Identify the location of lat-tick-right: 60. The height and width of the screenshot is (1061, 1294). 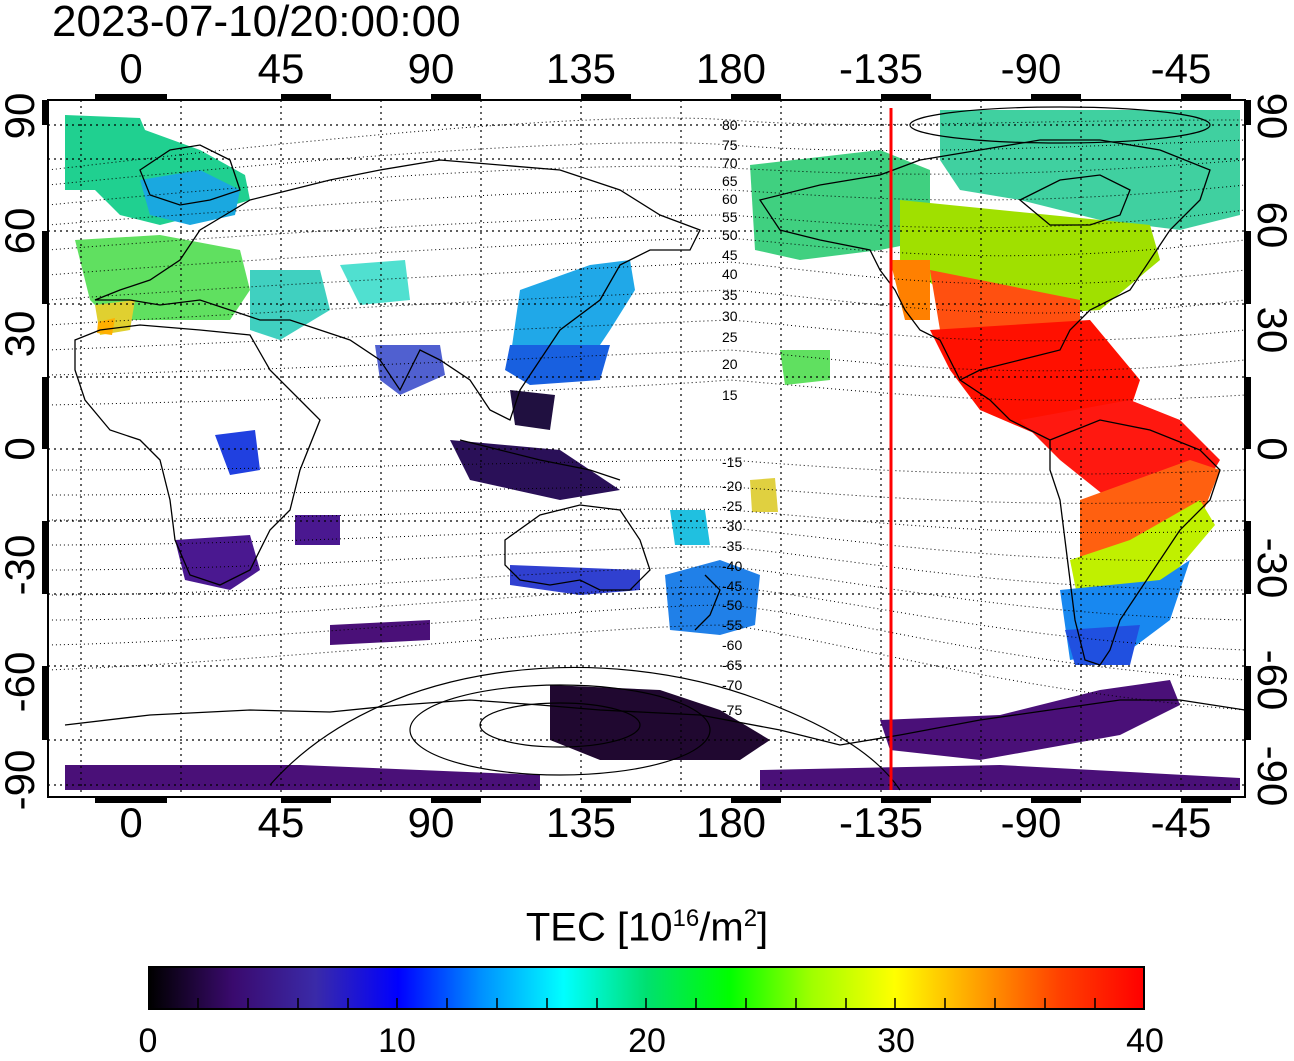
(1271, 225).